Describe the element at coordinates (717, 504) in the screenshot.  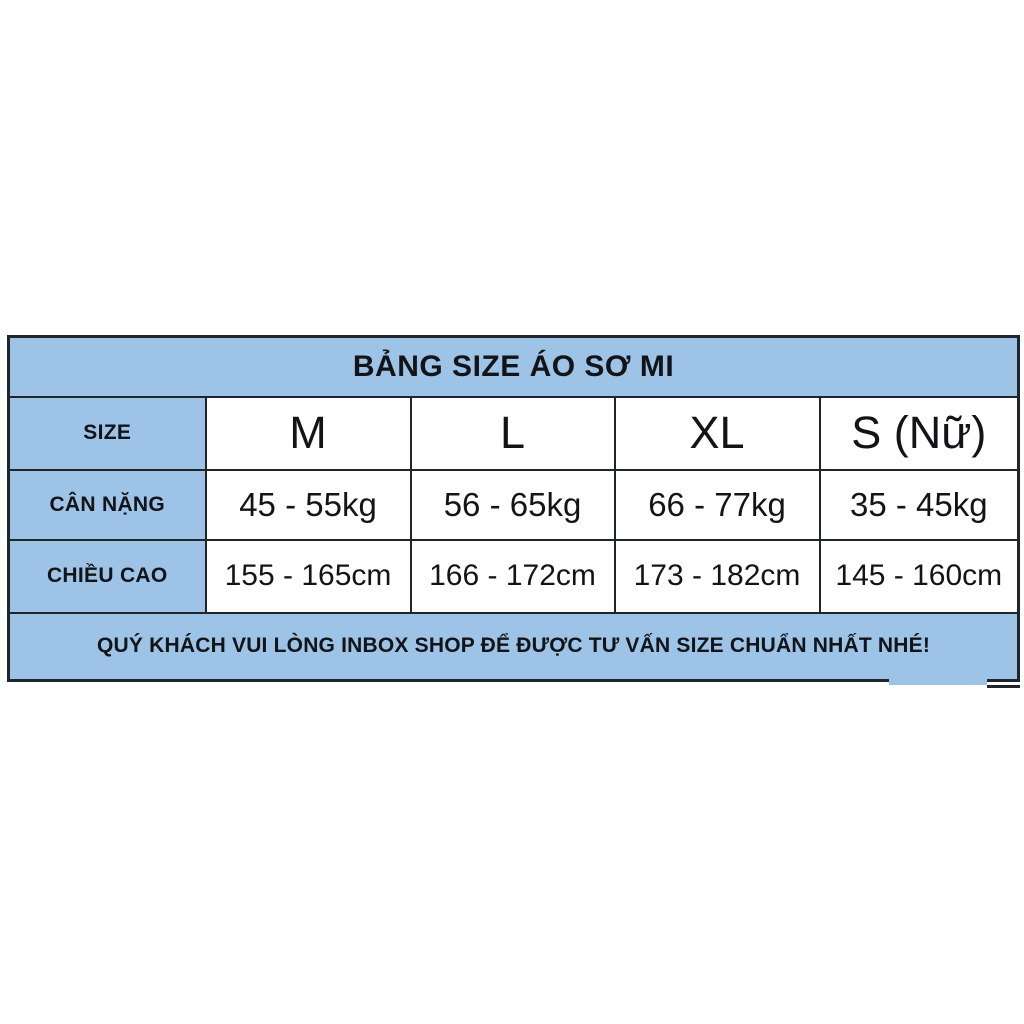
I see `weight-cell-xl: 66 - 77kg` at that location.